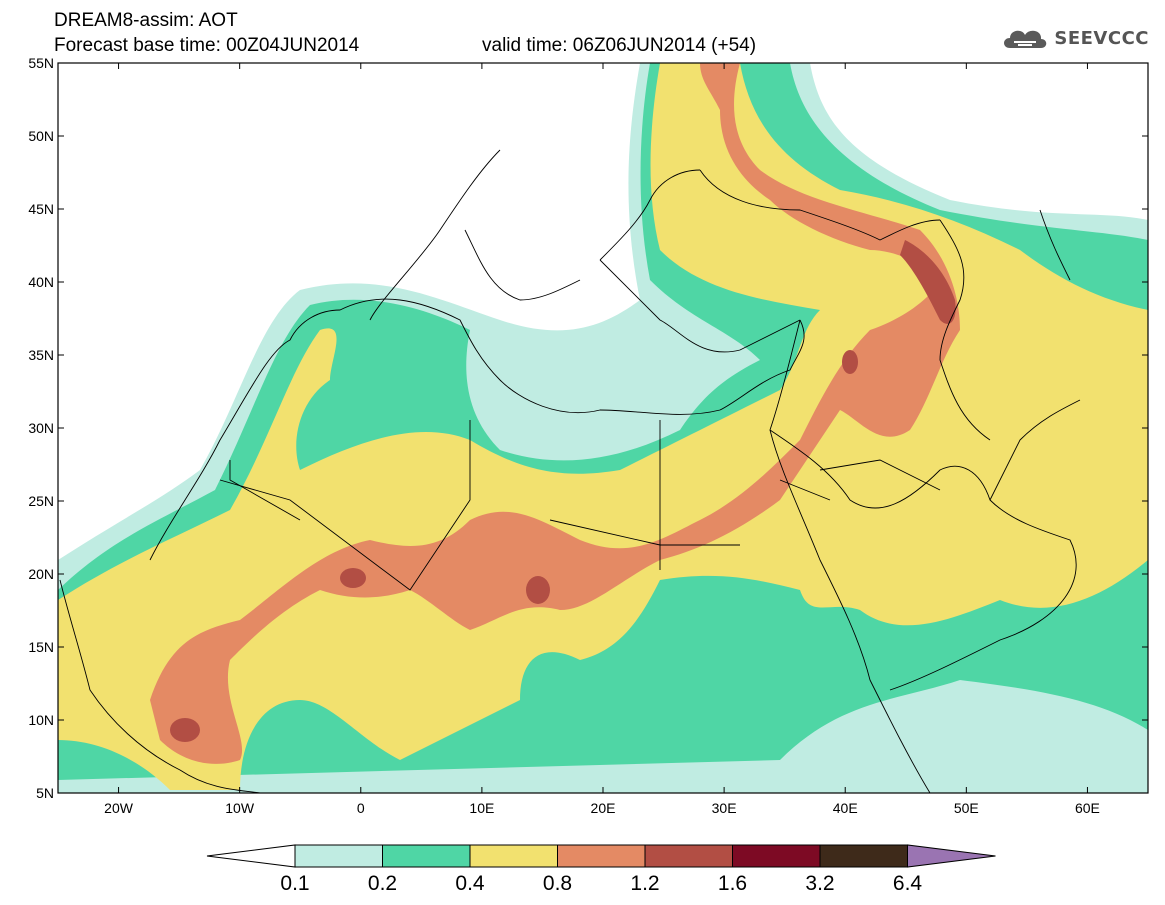  I want to click on lat-label-15N: 15N, so click(41, 647).